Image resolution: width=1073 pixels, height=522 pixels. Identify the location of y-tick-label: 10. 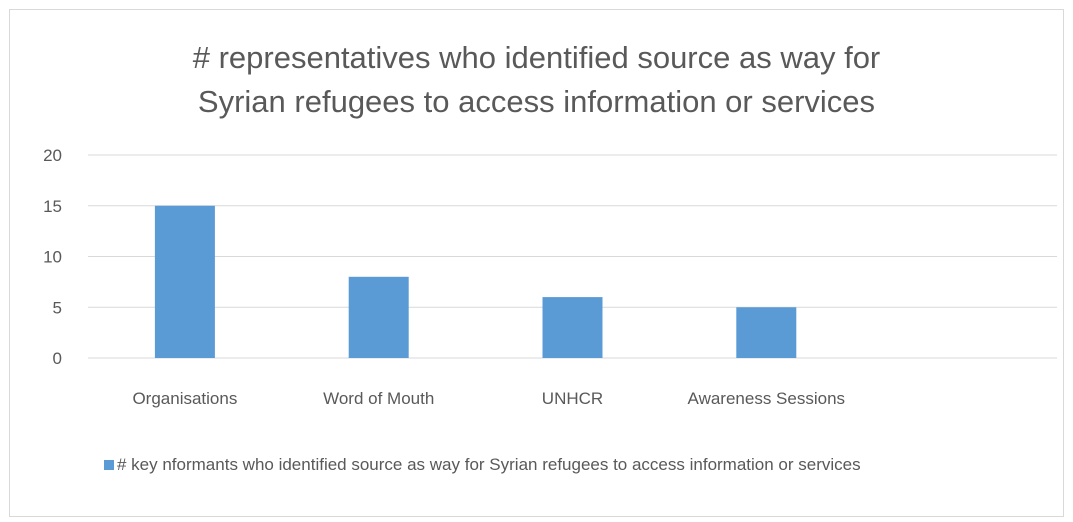
(52, 257).